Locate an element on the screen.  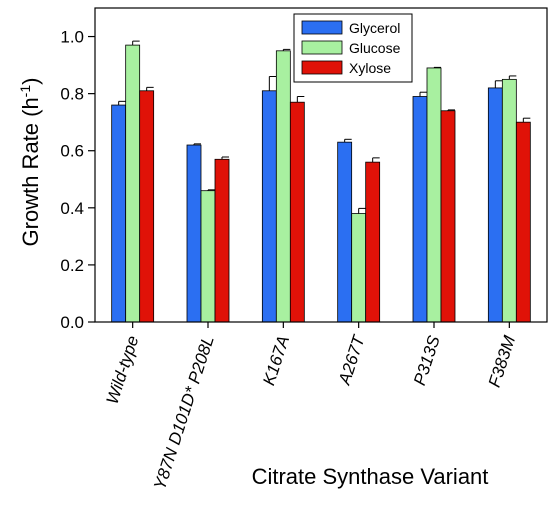
x-category-label: Y87N D101D* P208L is located at coordinates (184, 412).